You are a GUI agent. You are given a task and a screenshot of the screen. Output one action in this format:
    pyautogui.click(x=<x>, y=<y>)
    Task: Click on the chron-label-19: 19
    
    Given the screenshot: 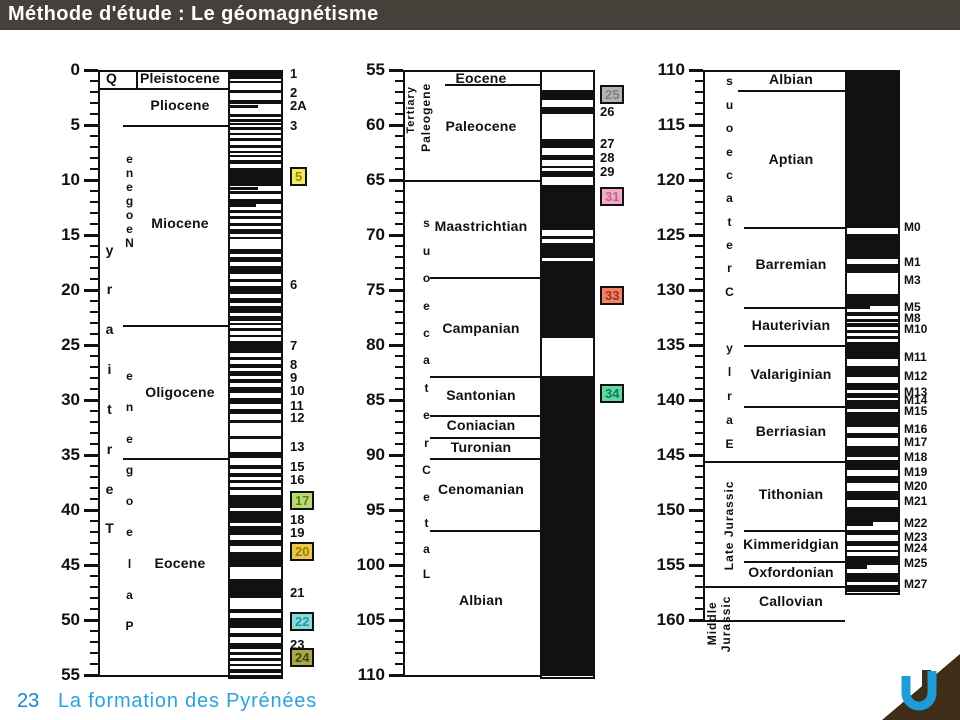 What is the action you would take?
    pyautogui.click(x=297, y=533)
    